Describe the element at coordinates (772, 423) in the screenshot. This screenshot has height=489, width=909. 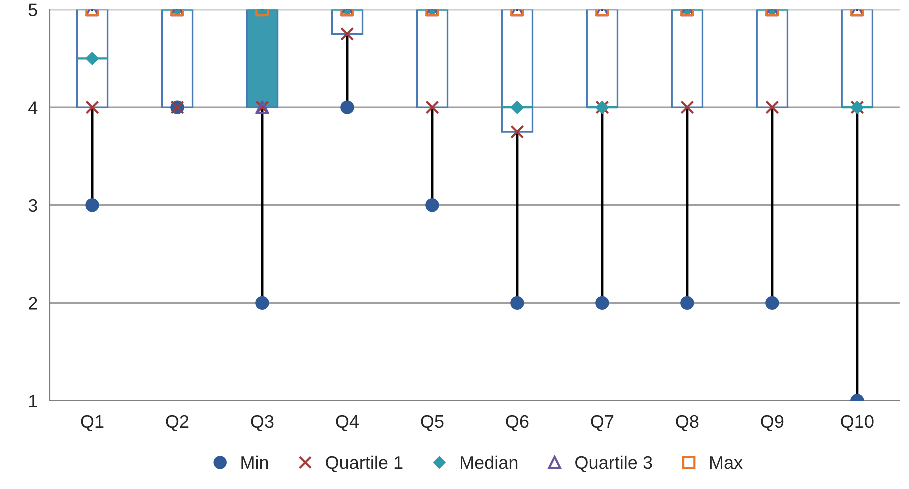
I see `x-tick-label: Q9` at that location.